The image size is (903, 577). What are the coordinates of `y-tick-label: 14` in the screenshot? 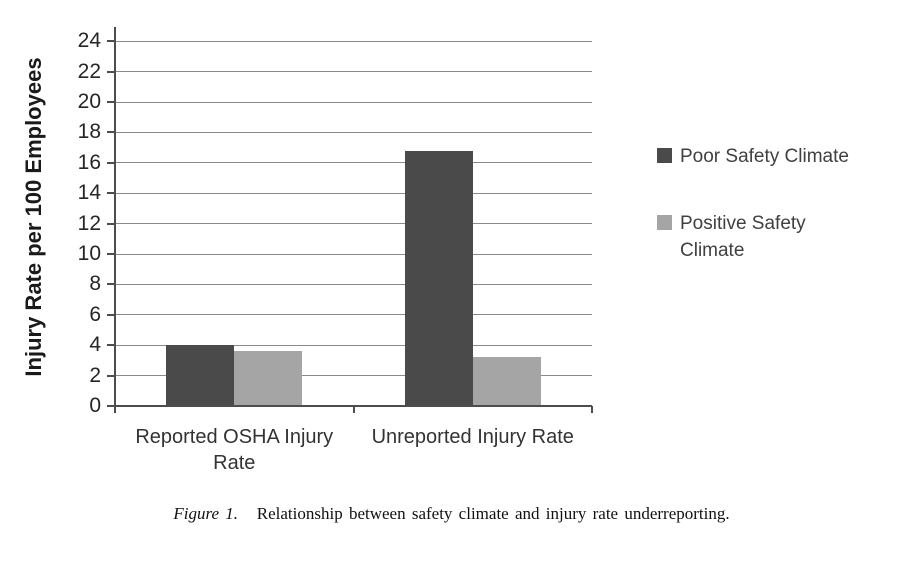 It's located at (89, 193).